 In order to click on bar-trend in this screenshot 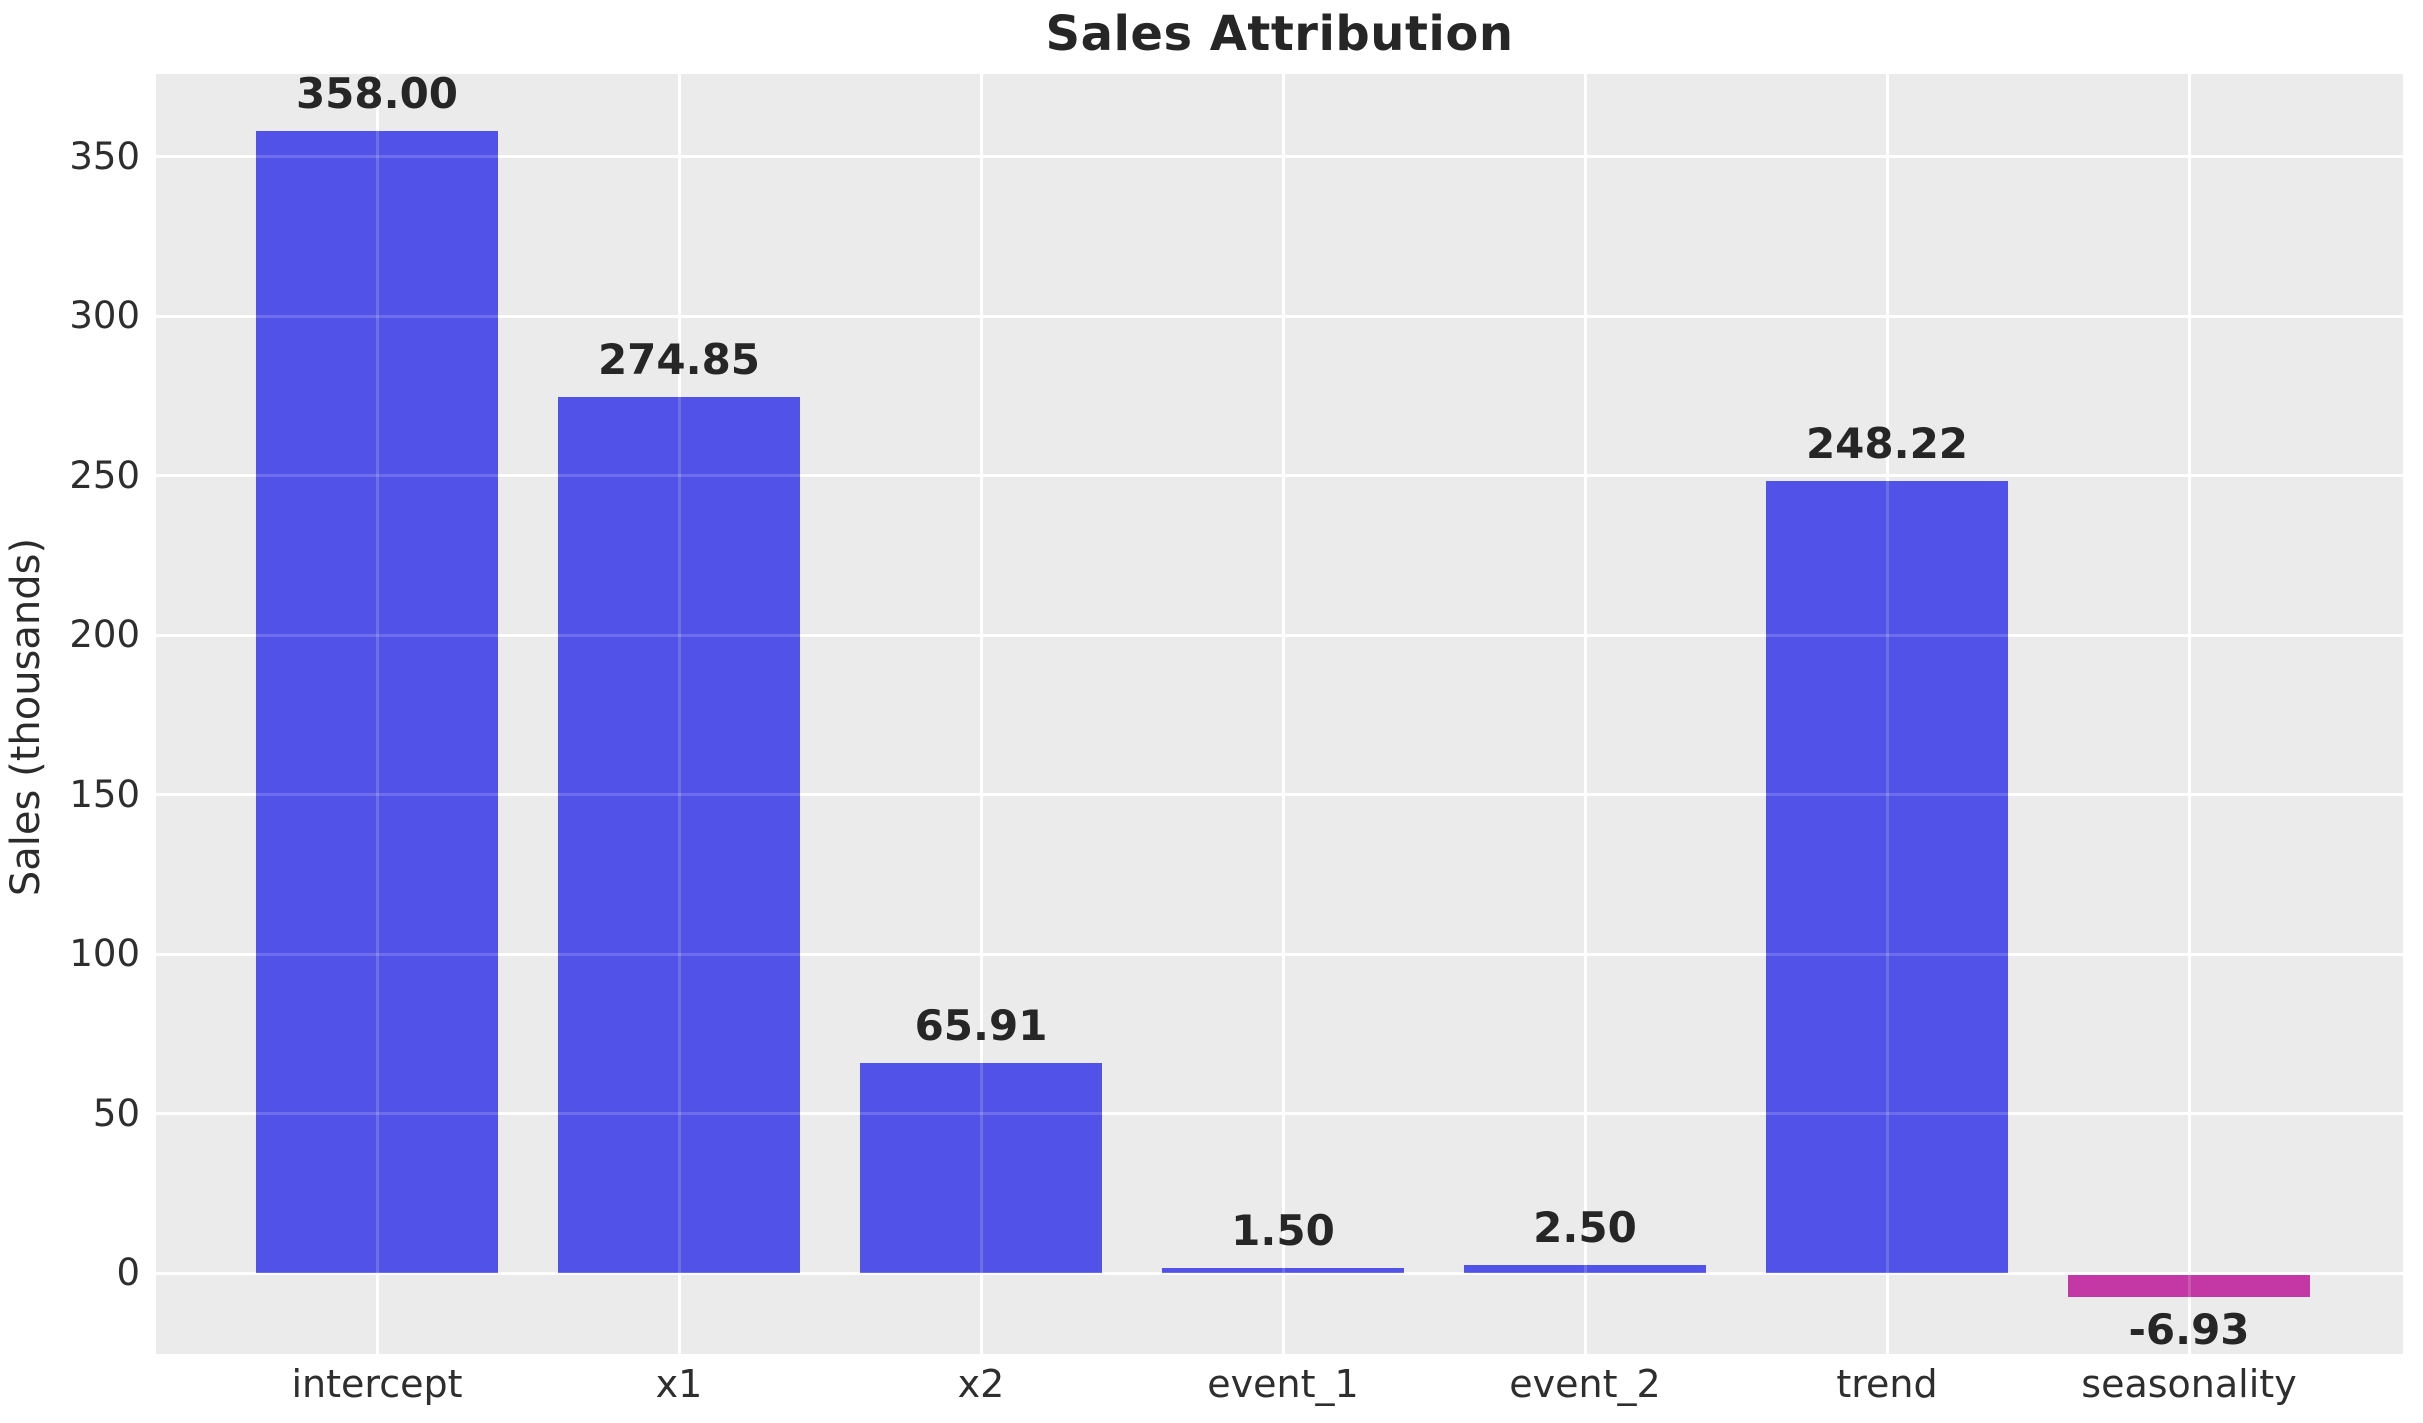, I will do `click(1887, 877)`.